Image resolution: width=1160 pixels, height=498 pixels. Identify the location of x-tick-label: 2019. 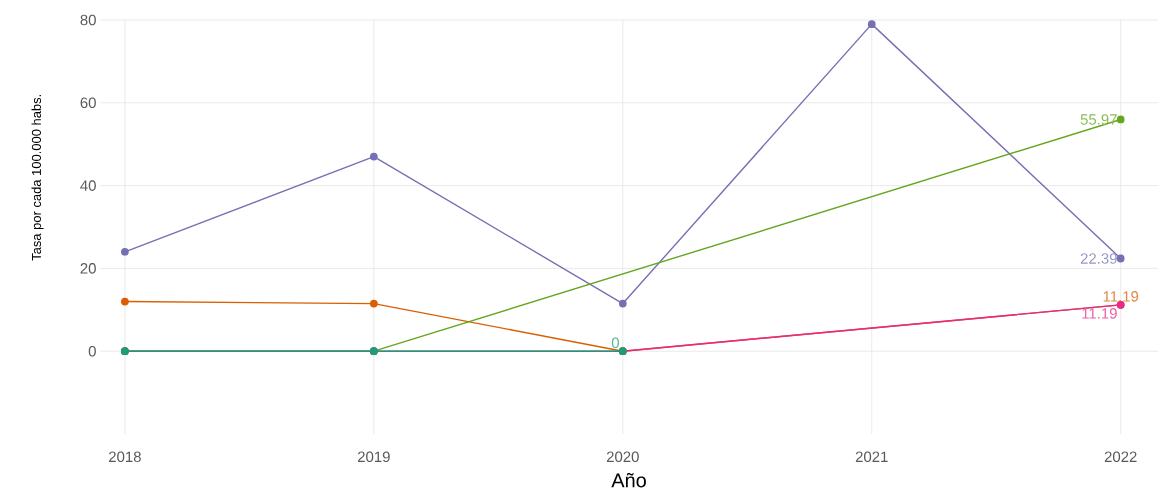
(373, 457).